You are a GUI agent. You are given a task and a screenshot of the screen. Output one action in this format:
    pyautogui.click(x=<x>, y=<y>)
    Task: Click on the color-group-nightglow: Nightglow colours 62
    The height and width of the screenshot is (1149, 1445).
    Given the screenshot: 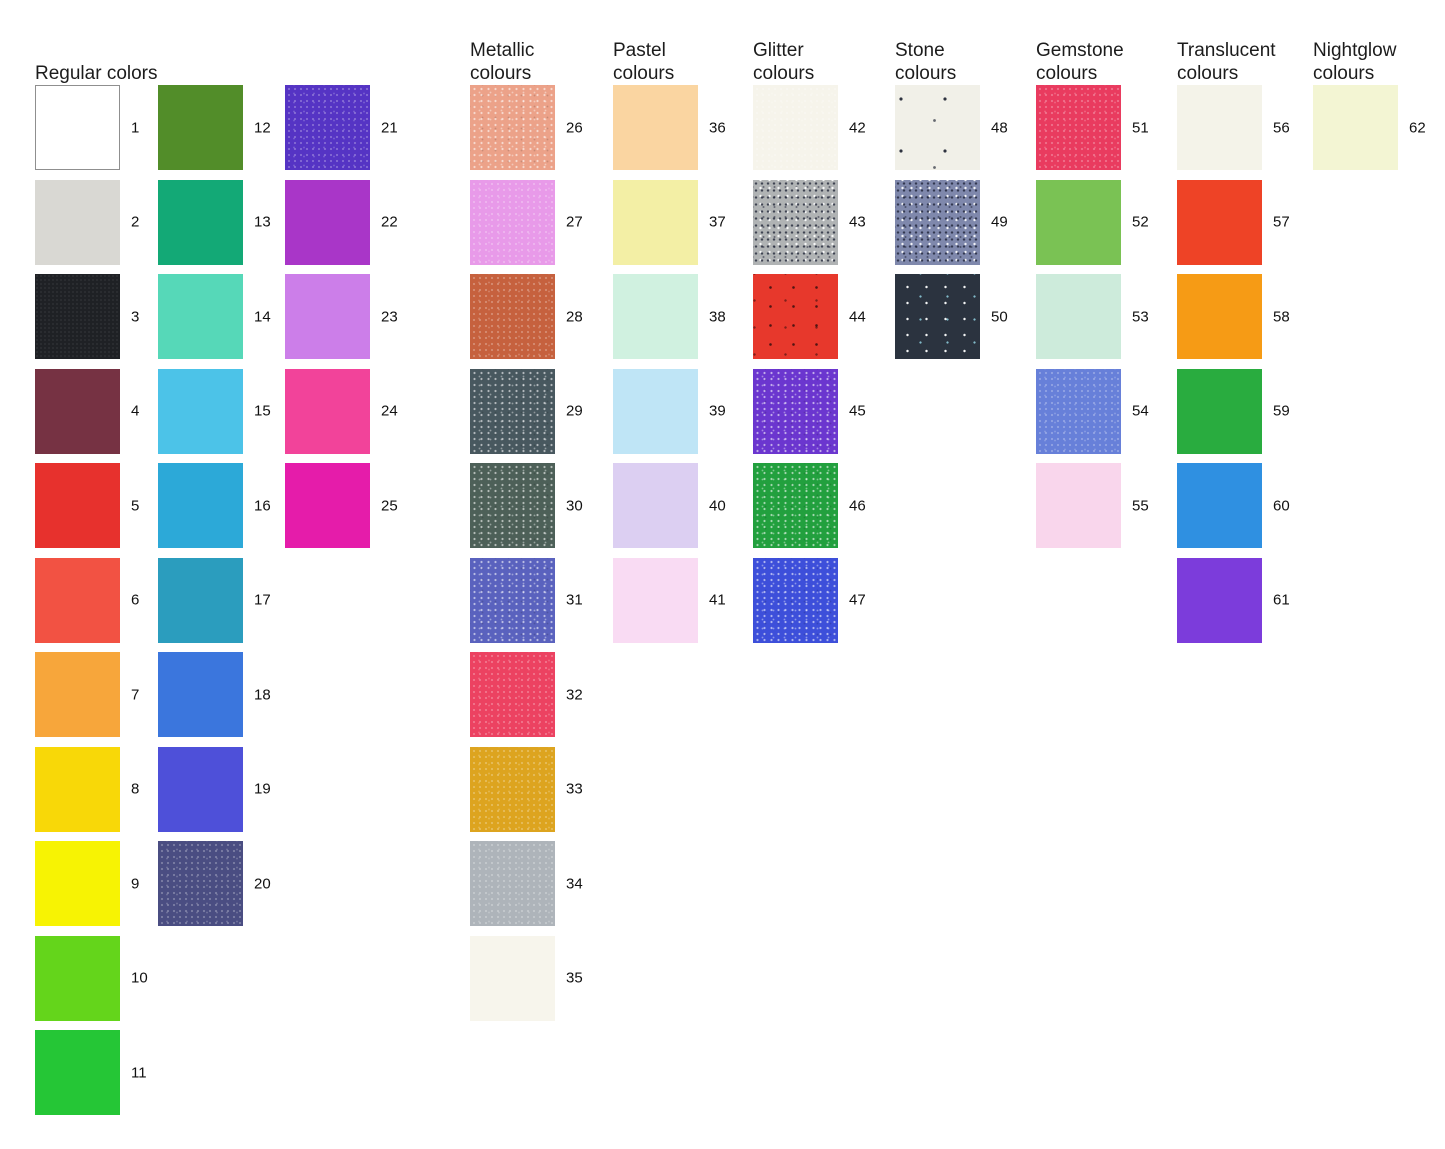 What is the action you would take?
    pyautogui.click(x=1369, y=99)
    